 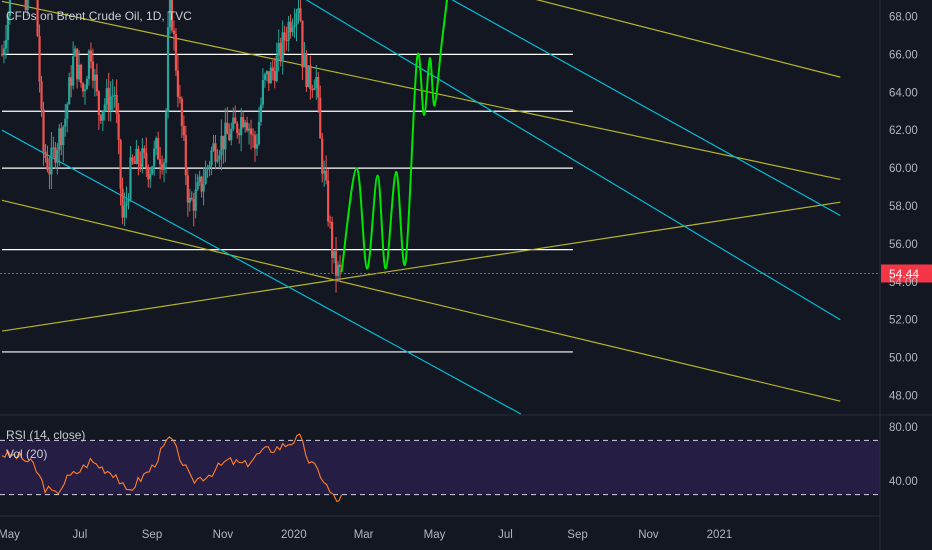 I want to click on symbol-title: CFDs on Brent Crude Oil, 1D, TVC, so click(x=99, y=16).